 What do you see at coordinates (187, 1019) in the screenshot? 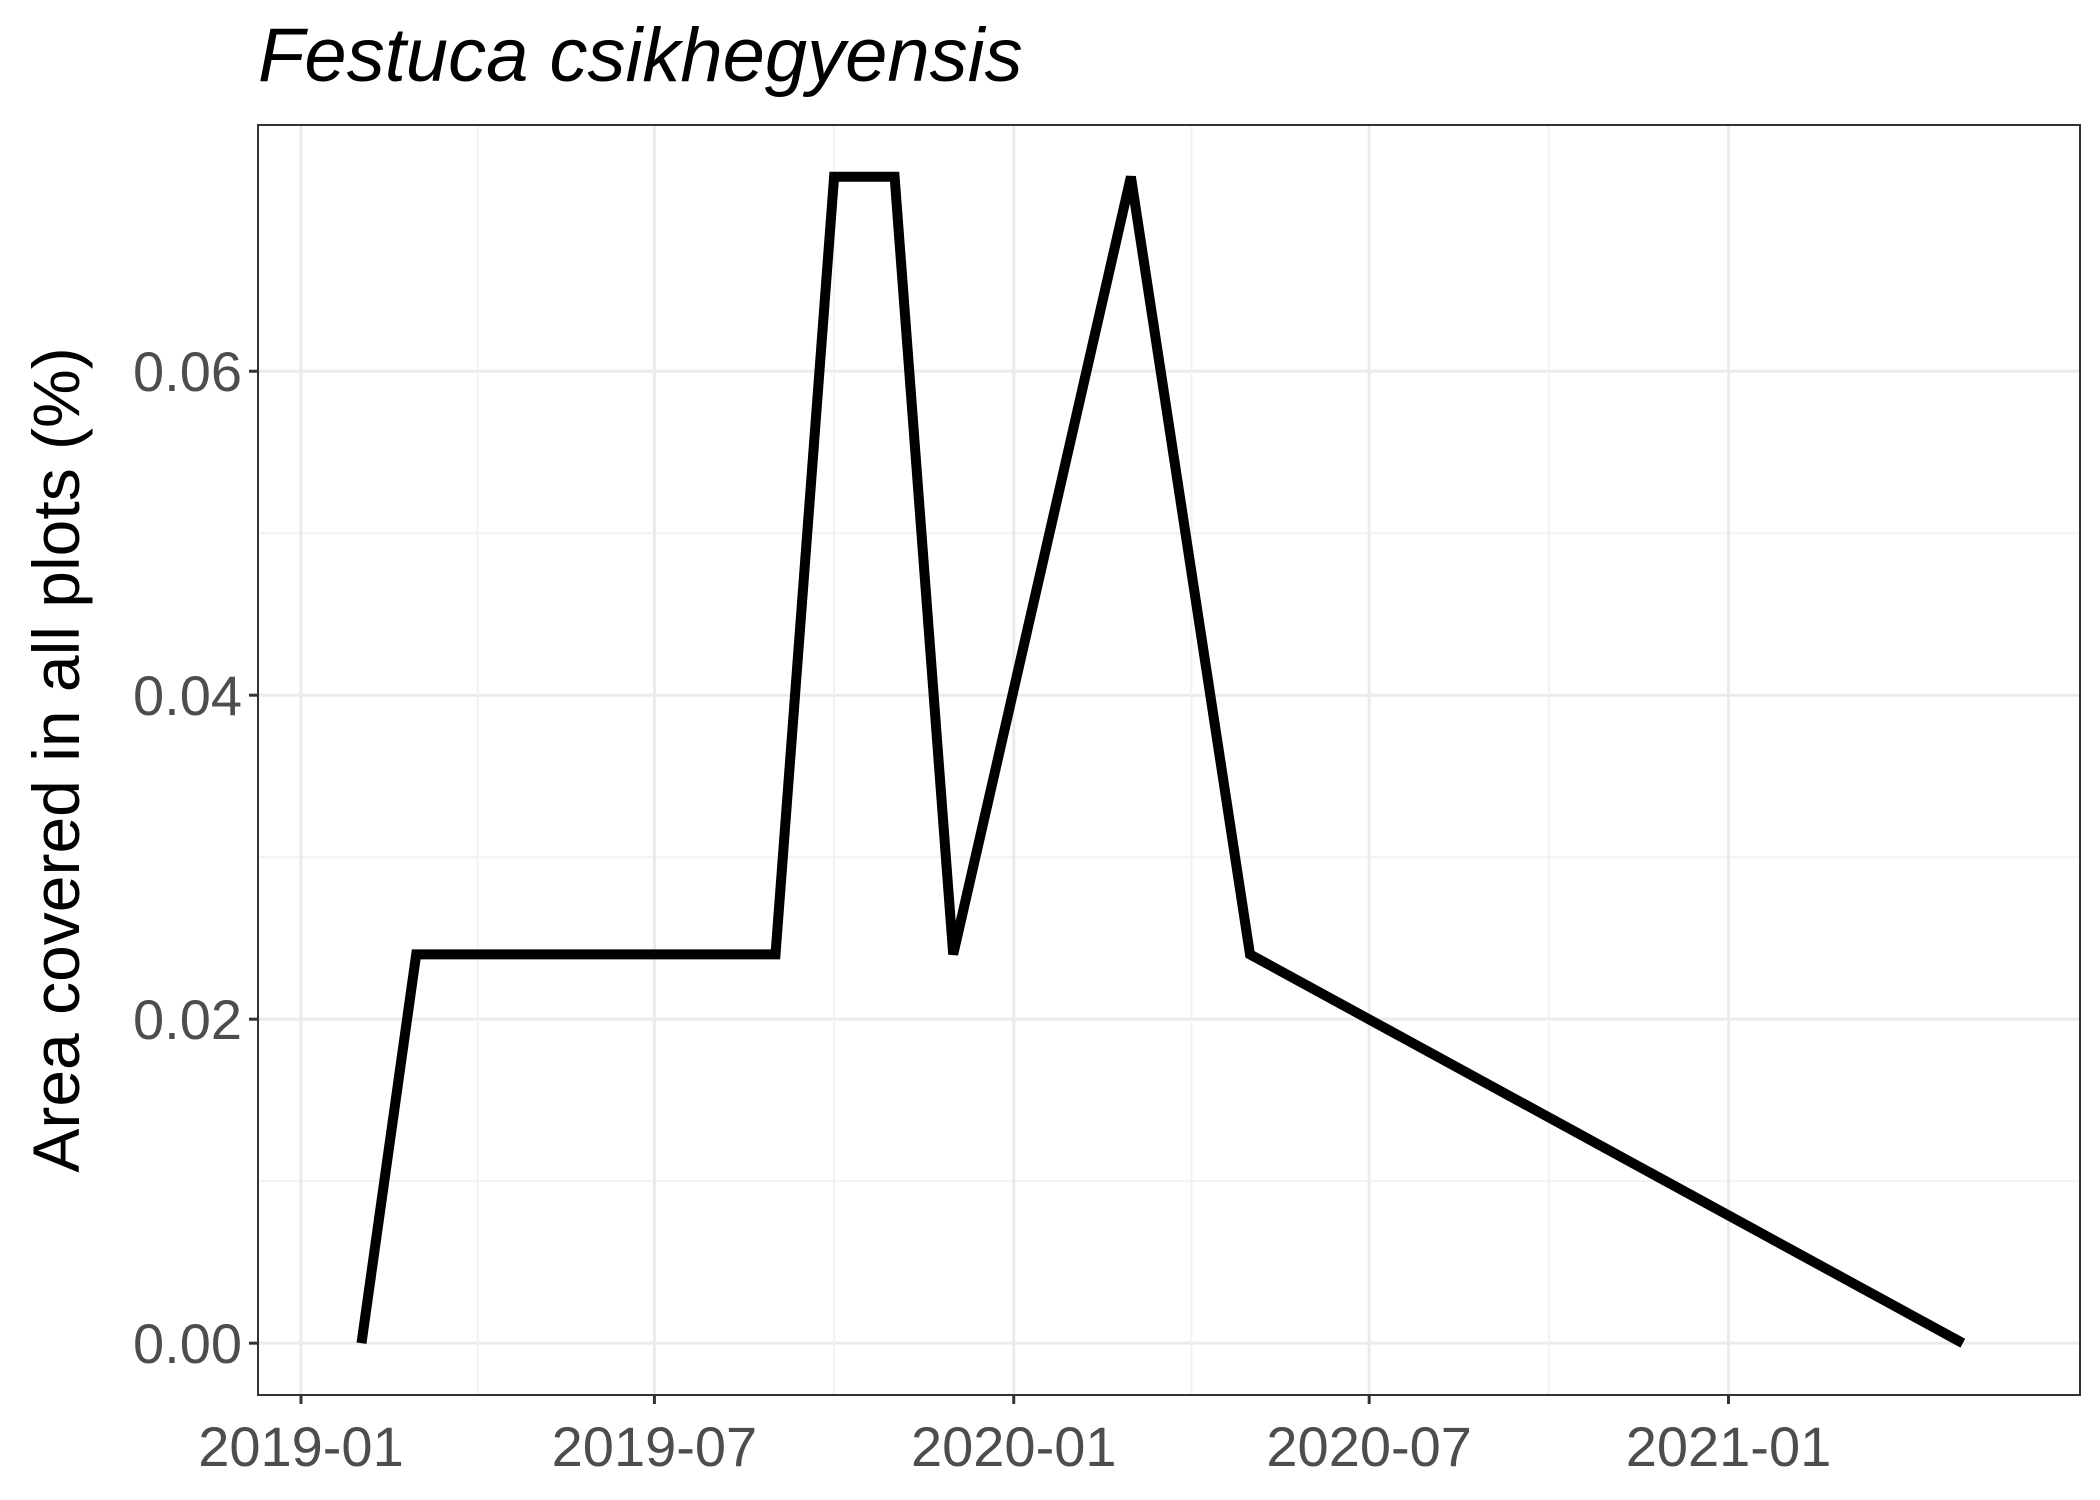
I see `y-tick-label: 0.02` at bounding box center [187, 1019].